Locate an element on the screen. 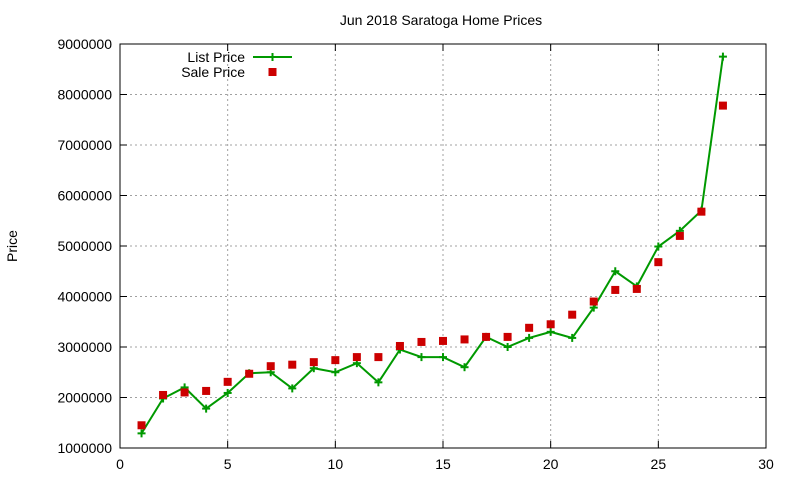 This screenshot has height=480, width=800. y-tick-label: 4000000 is located at coordinates (84, 297).